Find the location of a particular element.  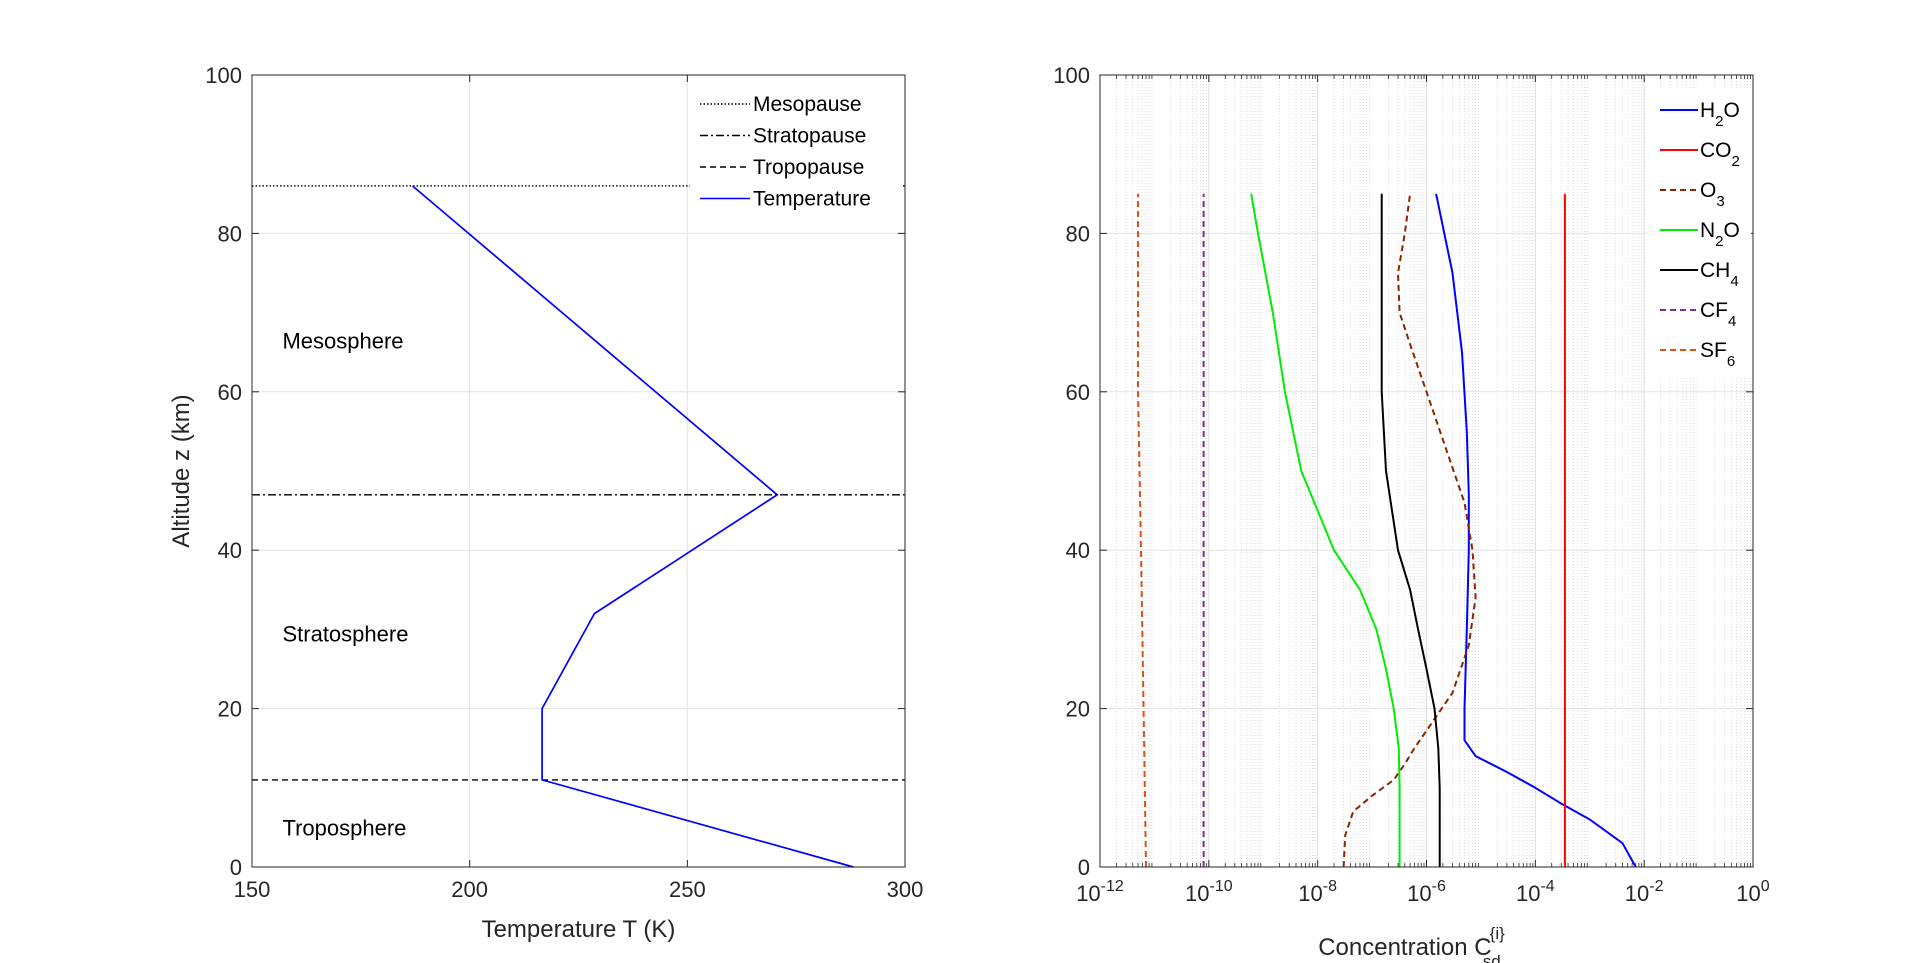

legend-label-main: CF is located at coordinates (1714, 310).